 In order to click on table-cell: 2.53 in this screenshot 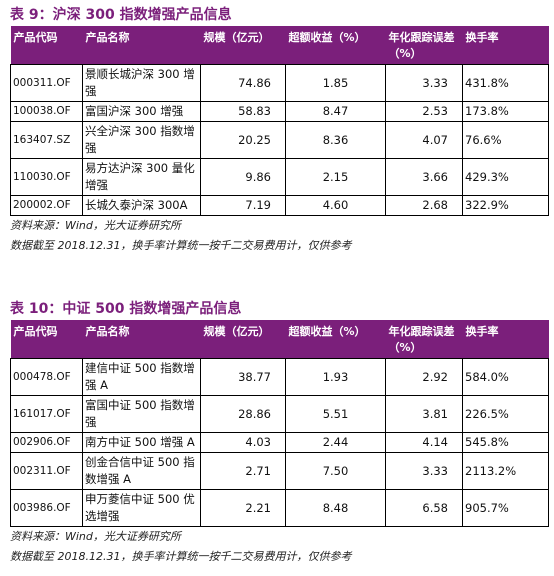, I will do `click(424, 111)`.